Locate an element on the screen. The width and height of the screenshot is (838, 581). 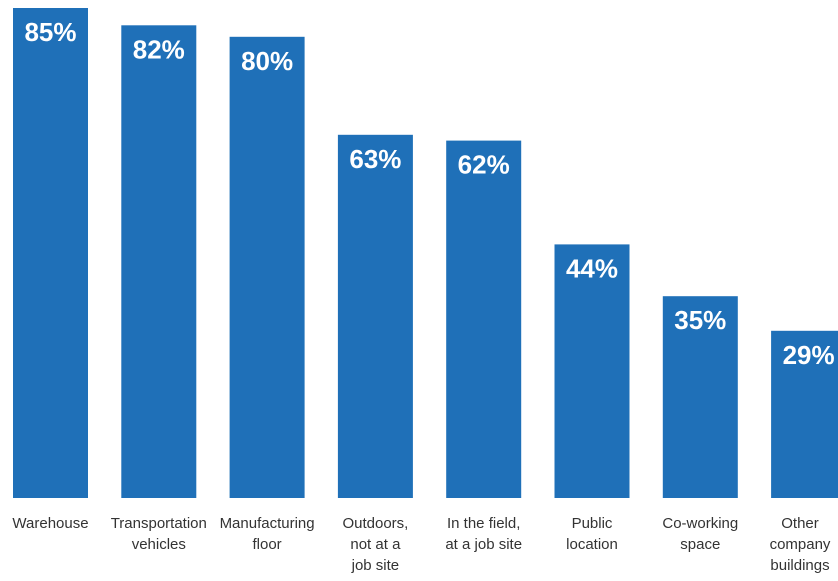
bar-value-label-6: 44% is located at coordinates (592, 268).